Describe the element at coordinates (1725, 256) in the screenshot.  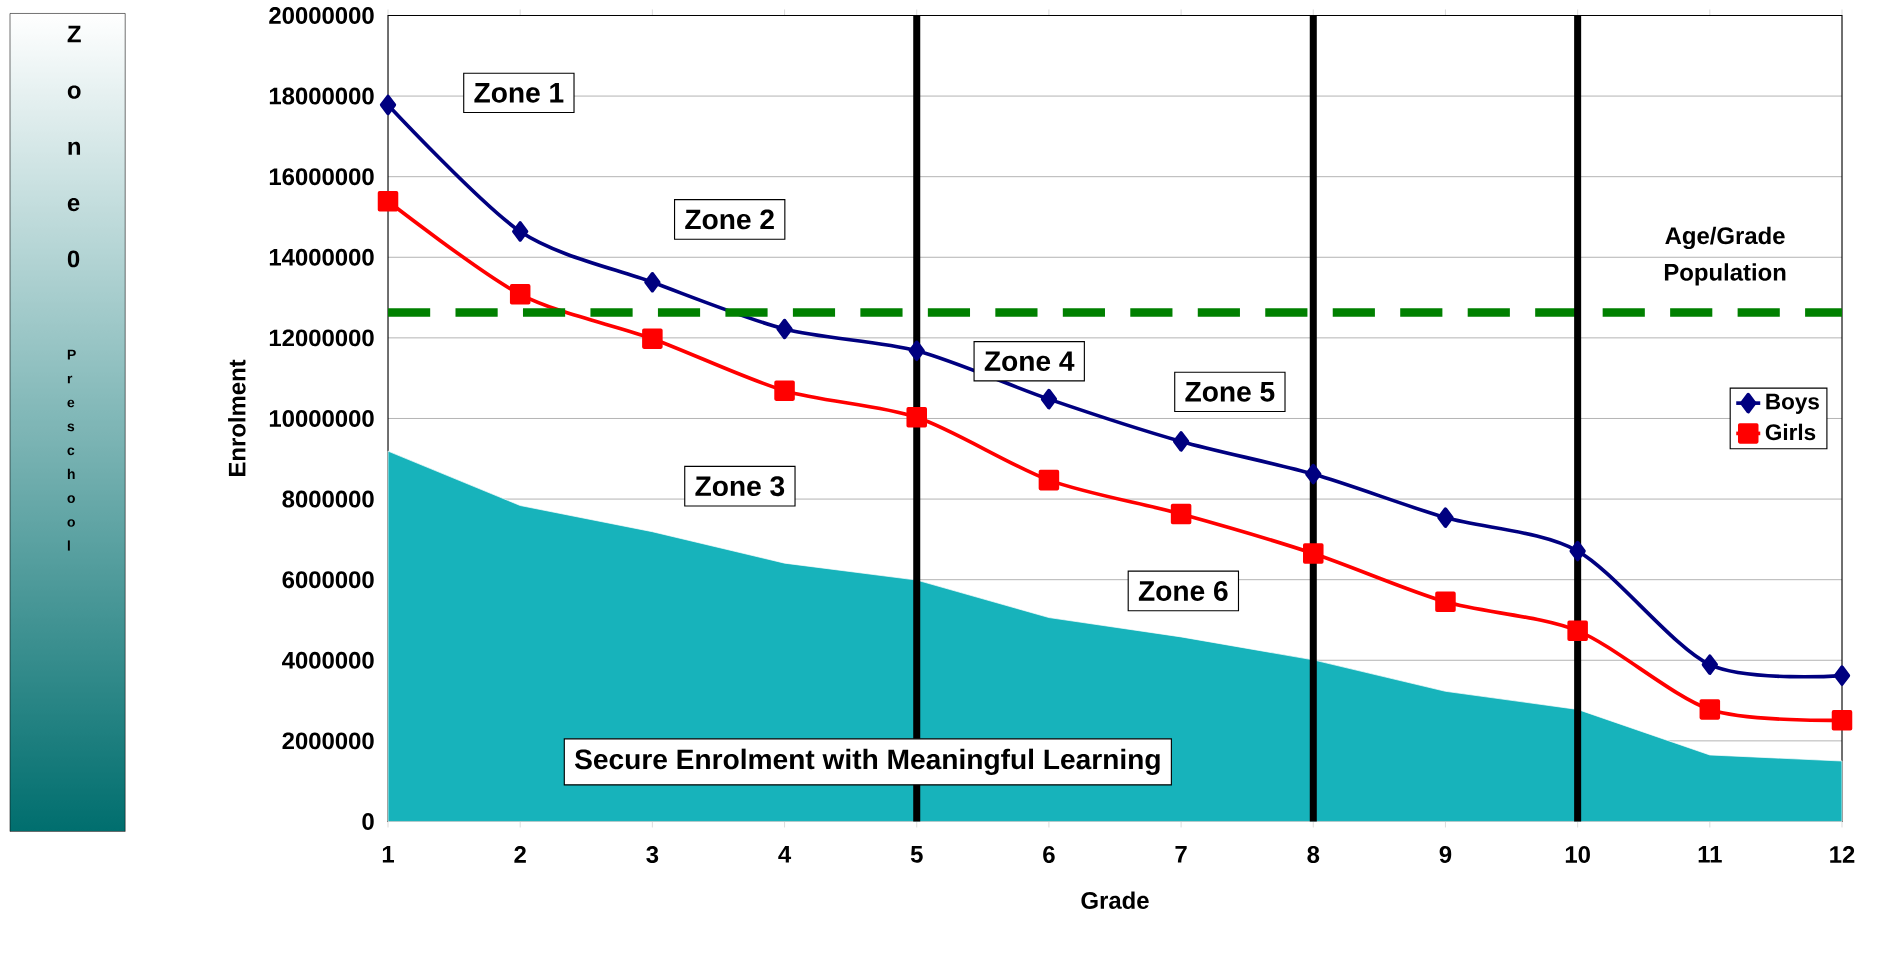
I see `ref-line-label: Age/Grade Population` at that location.